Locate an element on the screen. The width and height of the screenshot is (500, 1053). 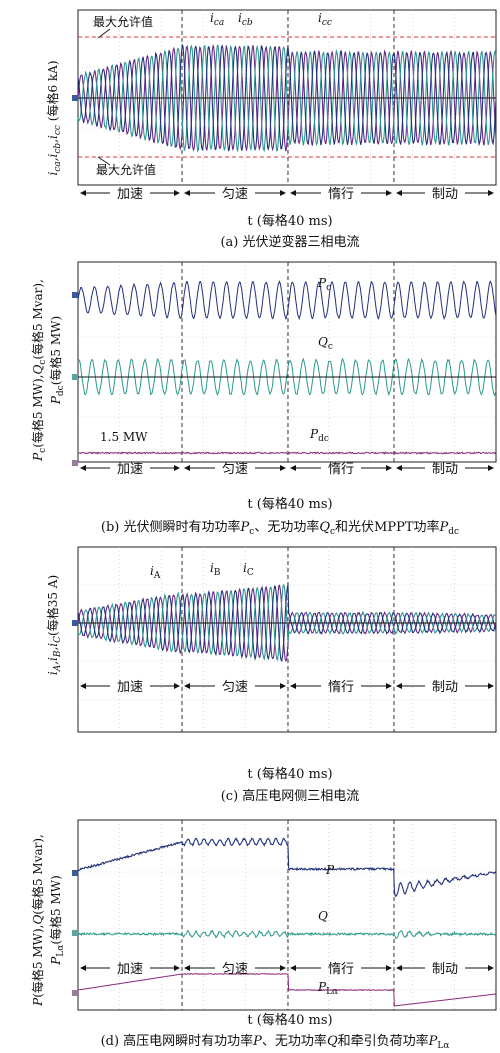
panel-d-series-label-p: P is located at coordinates (330, 870).